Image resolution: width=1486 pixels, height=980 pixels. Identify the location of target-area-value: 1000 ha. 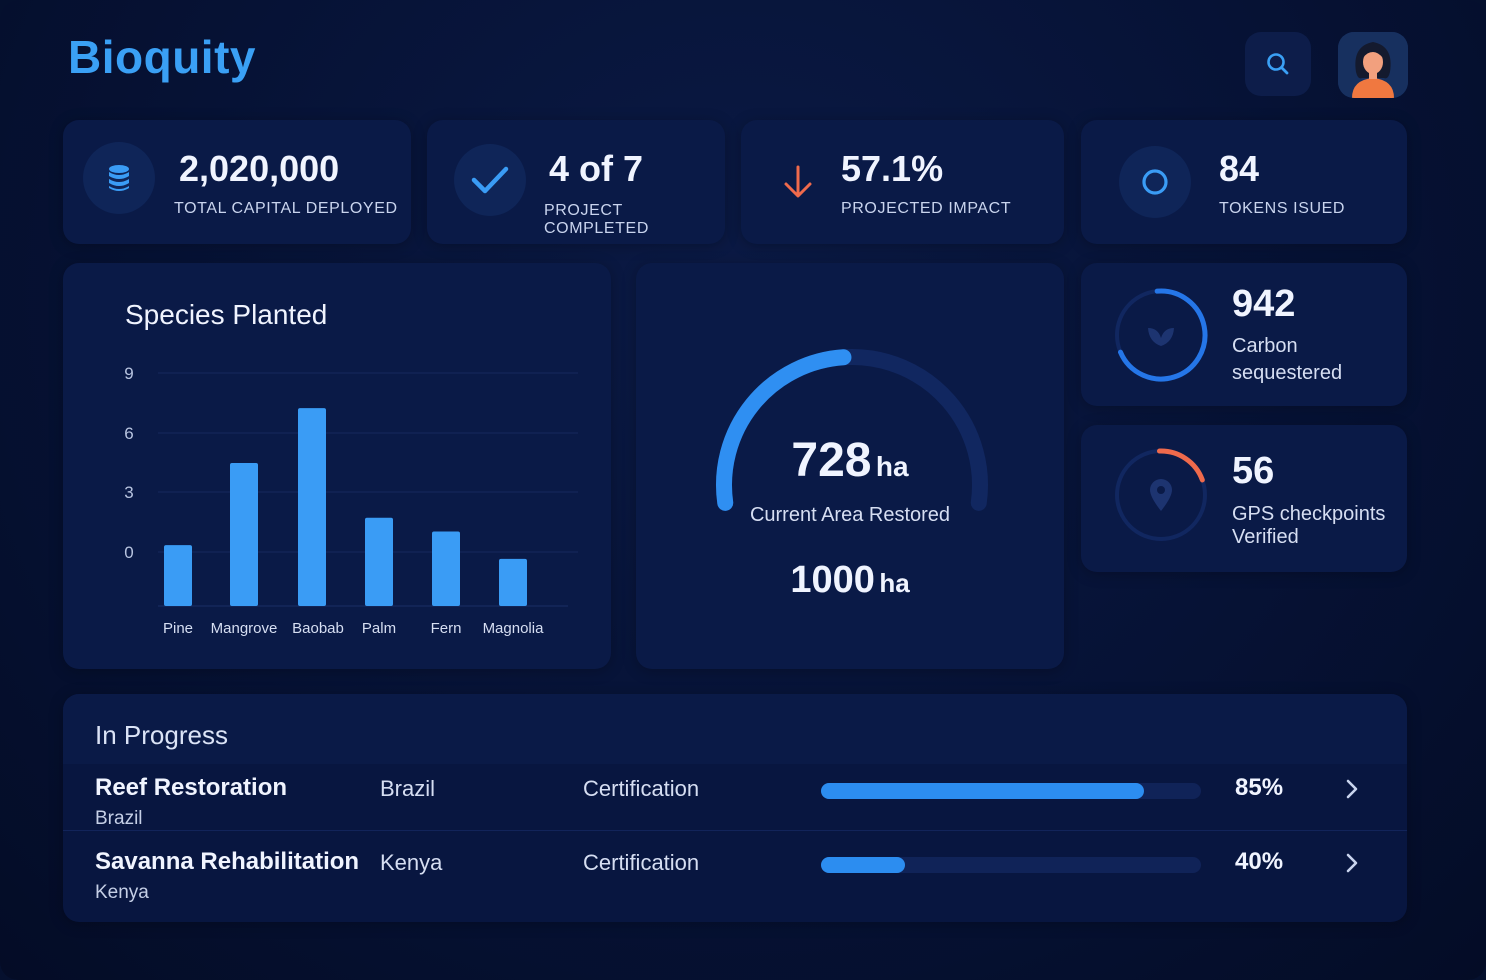
(850, 580).